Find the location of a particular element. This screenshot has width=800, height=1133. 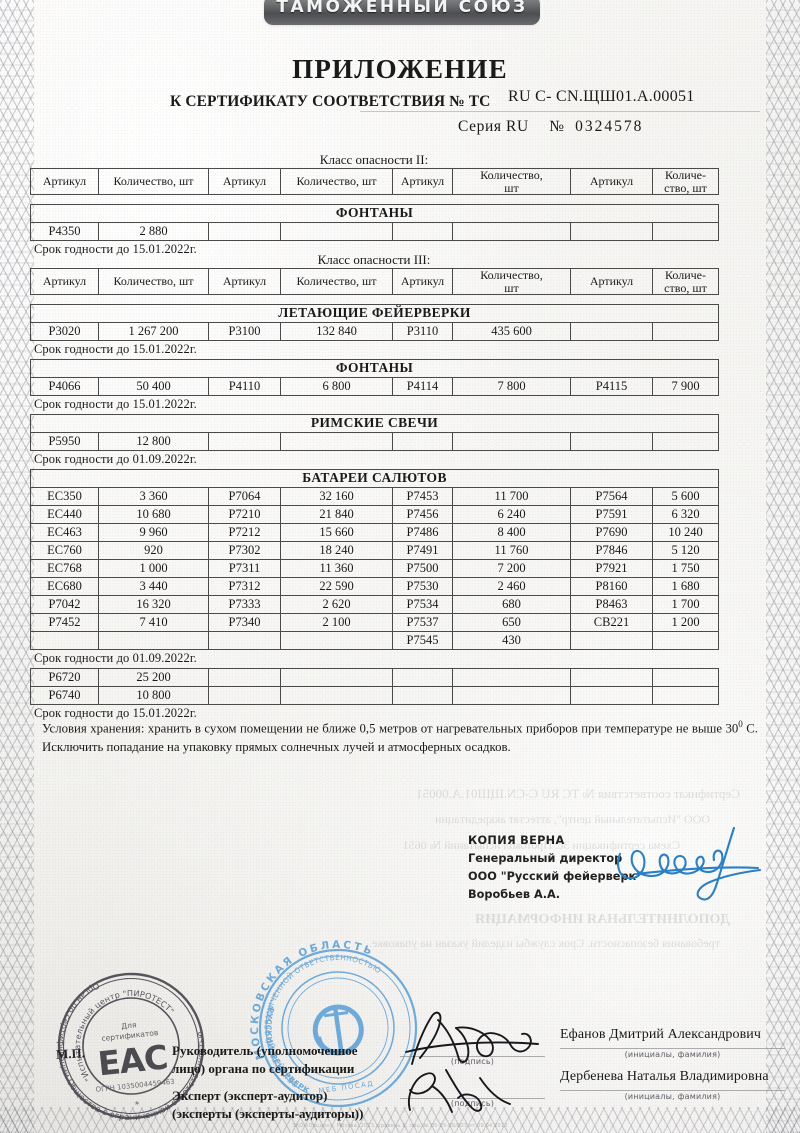

table-cell: P7212 is located at coordinates (244, 532).